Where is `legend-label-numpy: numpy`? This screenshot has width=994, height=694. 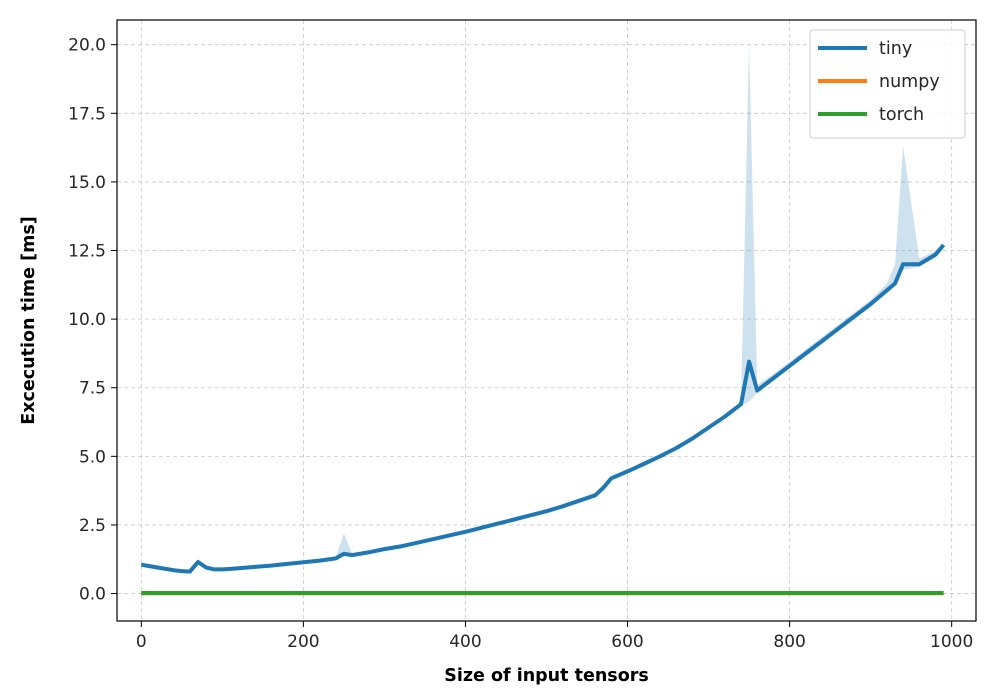 legend-label-numpy: numpy is located at coordinates (909, 82).